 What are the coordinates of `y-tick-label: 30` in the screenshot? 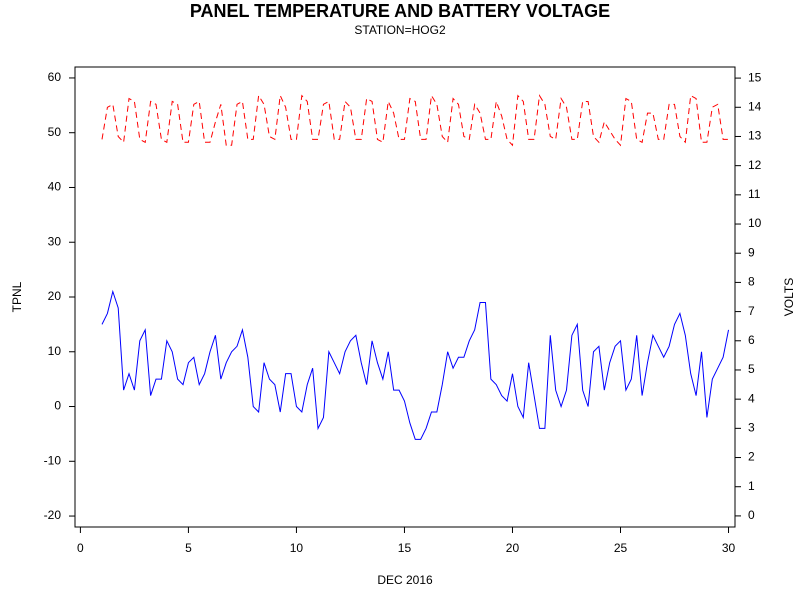 It's located at (55, 241).